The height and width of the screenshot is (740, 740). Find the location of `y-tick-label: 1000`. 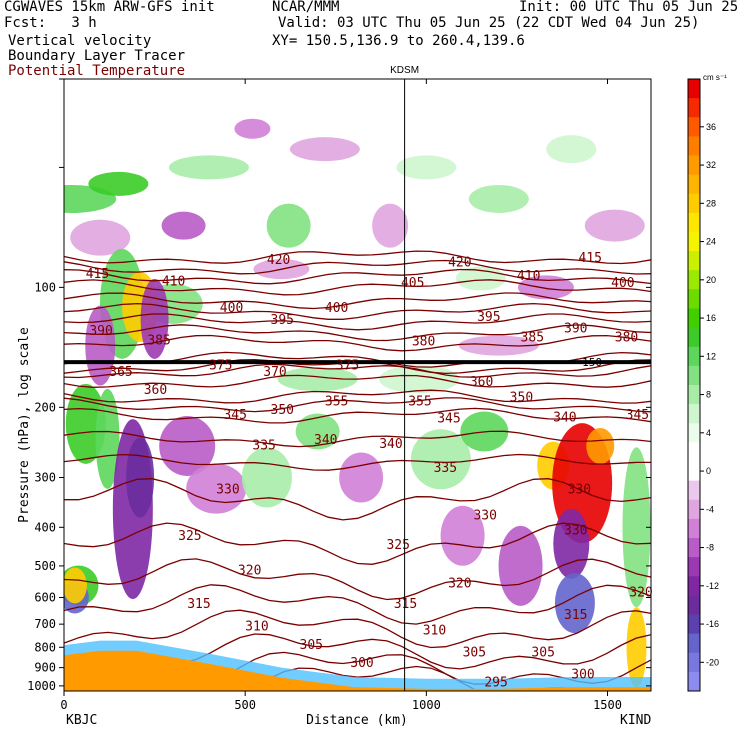

y-tick-label: 1000 is located at coordinates (41, 686).